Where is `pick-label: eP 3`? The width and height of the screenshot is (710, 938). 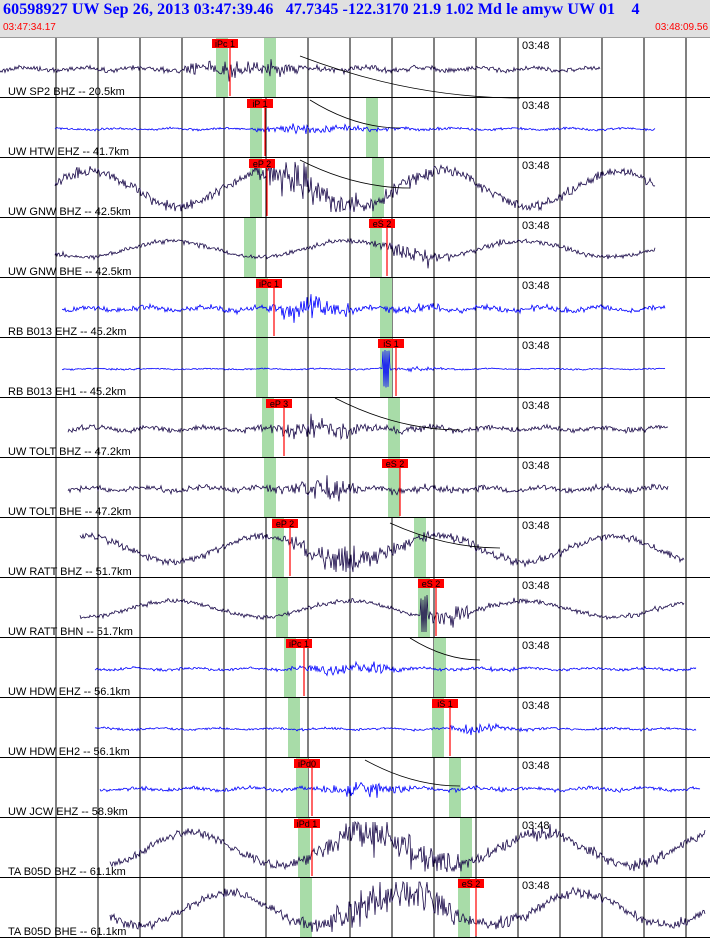 pick-label: eP 3 is located at coordinates (279, 404).